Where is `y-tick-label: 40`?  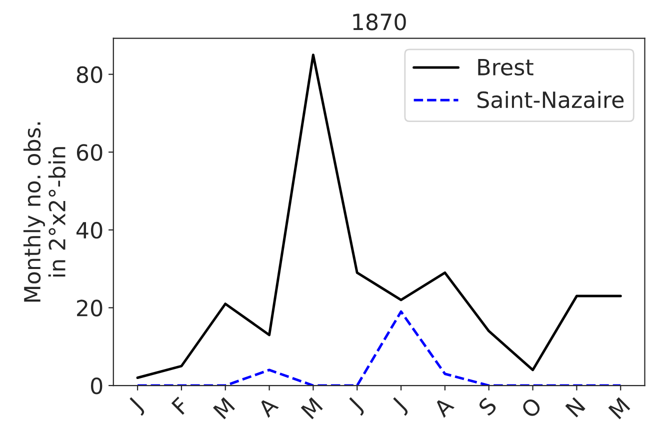
y-tick-label: 40 is located at coordinates (89, 230).